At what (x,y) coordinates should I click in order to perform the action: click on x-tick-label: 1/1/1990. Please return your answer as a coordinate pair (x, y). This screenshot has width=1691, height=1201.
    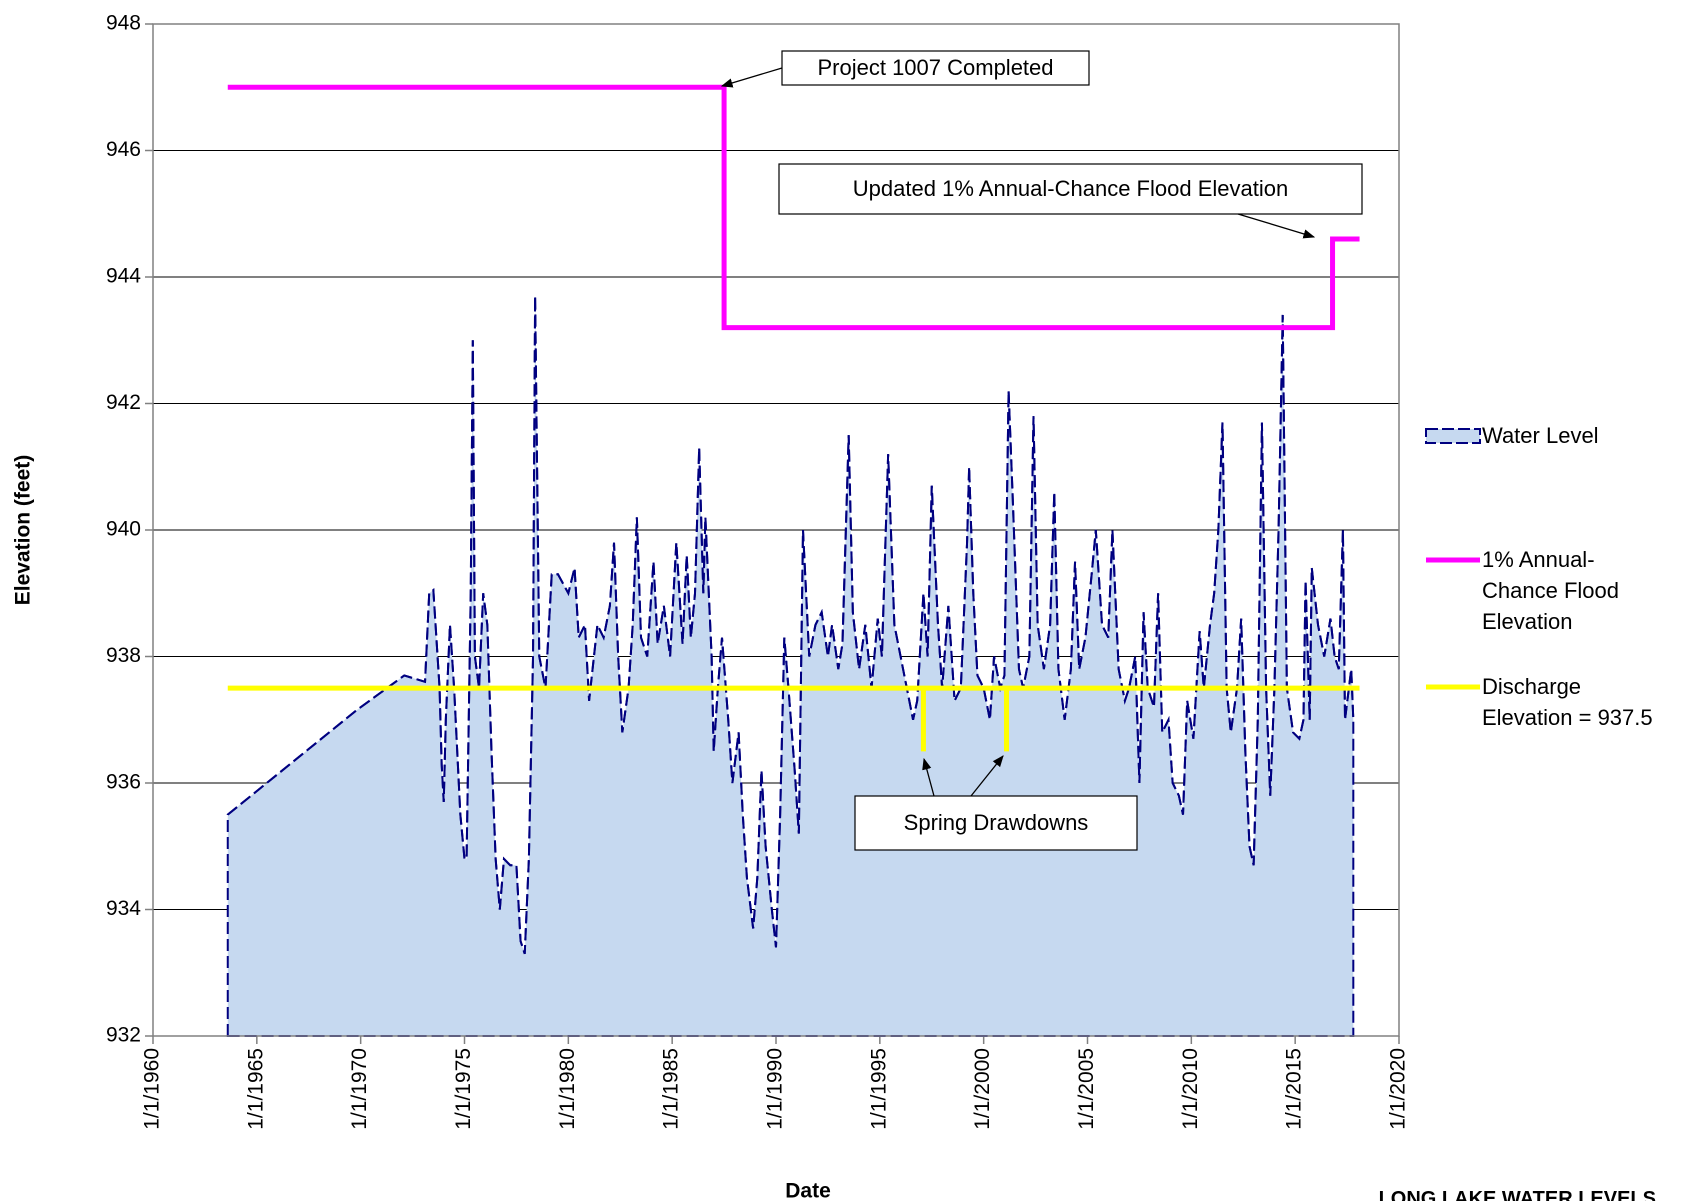
    Looking at the image, I should click on (775, 1089).